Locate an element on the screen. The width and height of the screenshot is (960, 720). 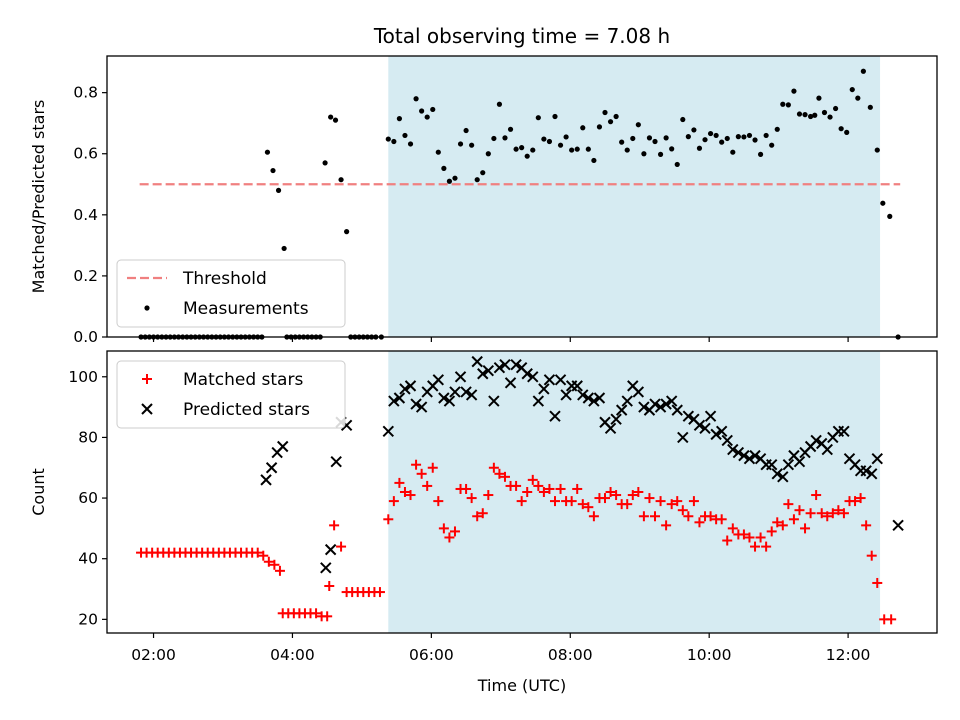
y-axis-label: Count is located at coordinates (38, 492).